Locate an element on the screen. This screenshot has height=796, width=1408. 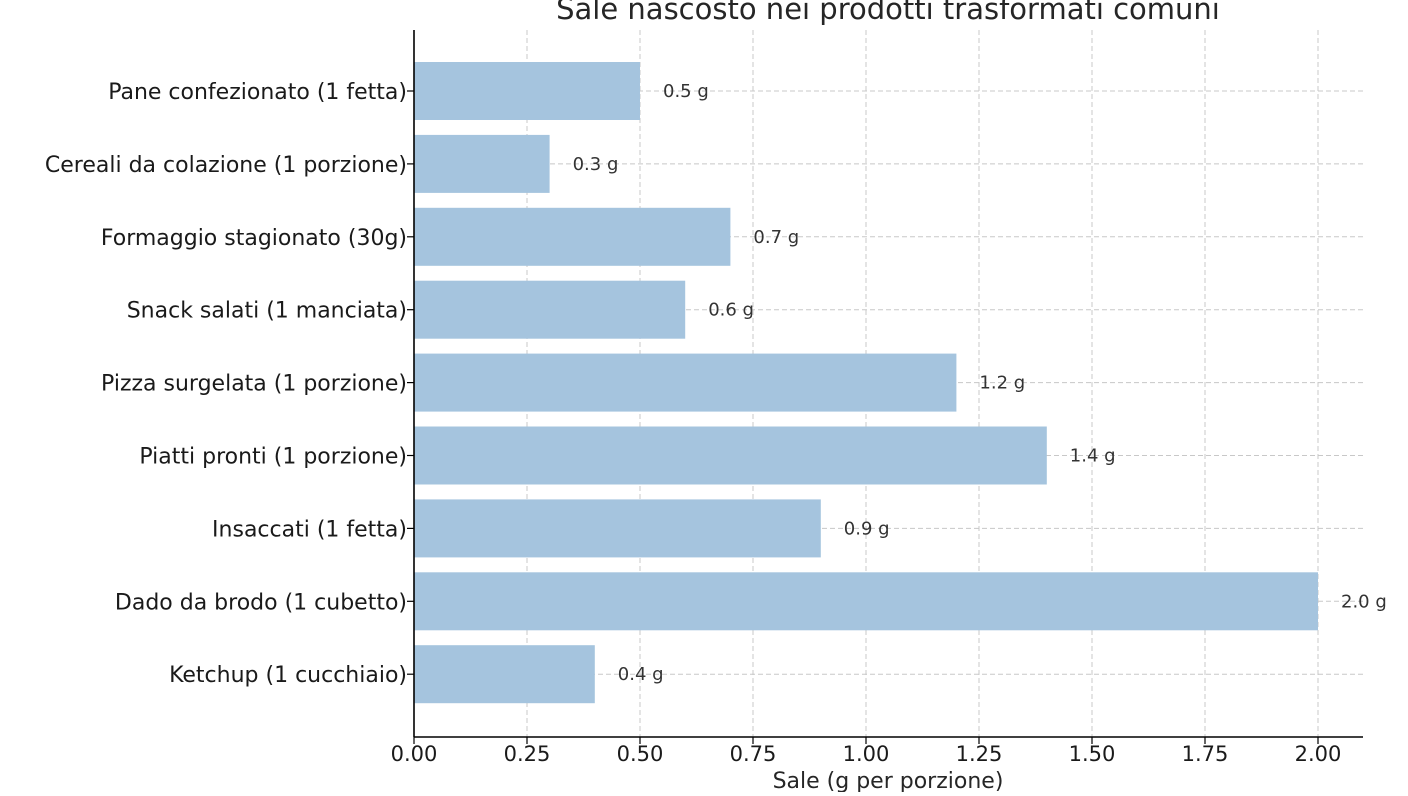
bar-value-label: 0.5 g is located at coordinates (686, 91).